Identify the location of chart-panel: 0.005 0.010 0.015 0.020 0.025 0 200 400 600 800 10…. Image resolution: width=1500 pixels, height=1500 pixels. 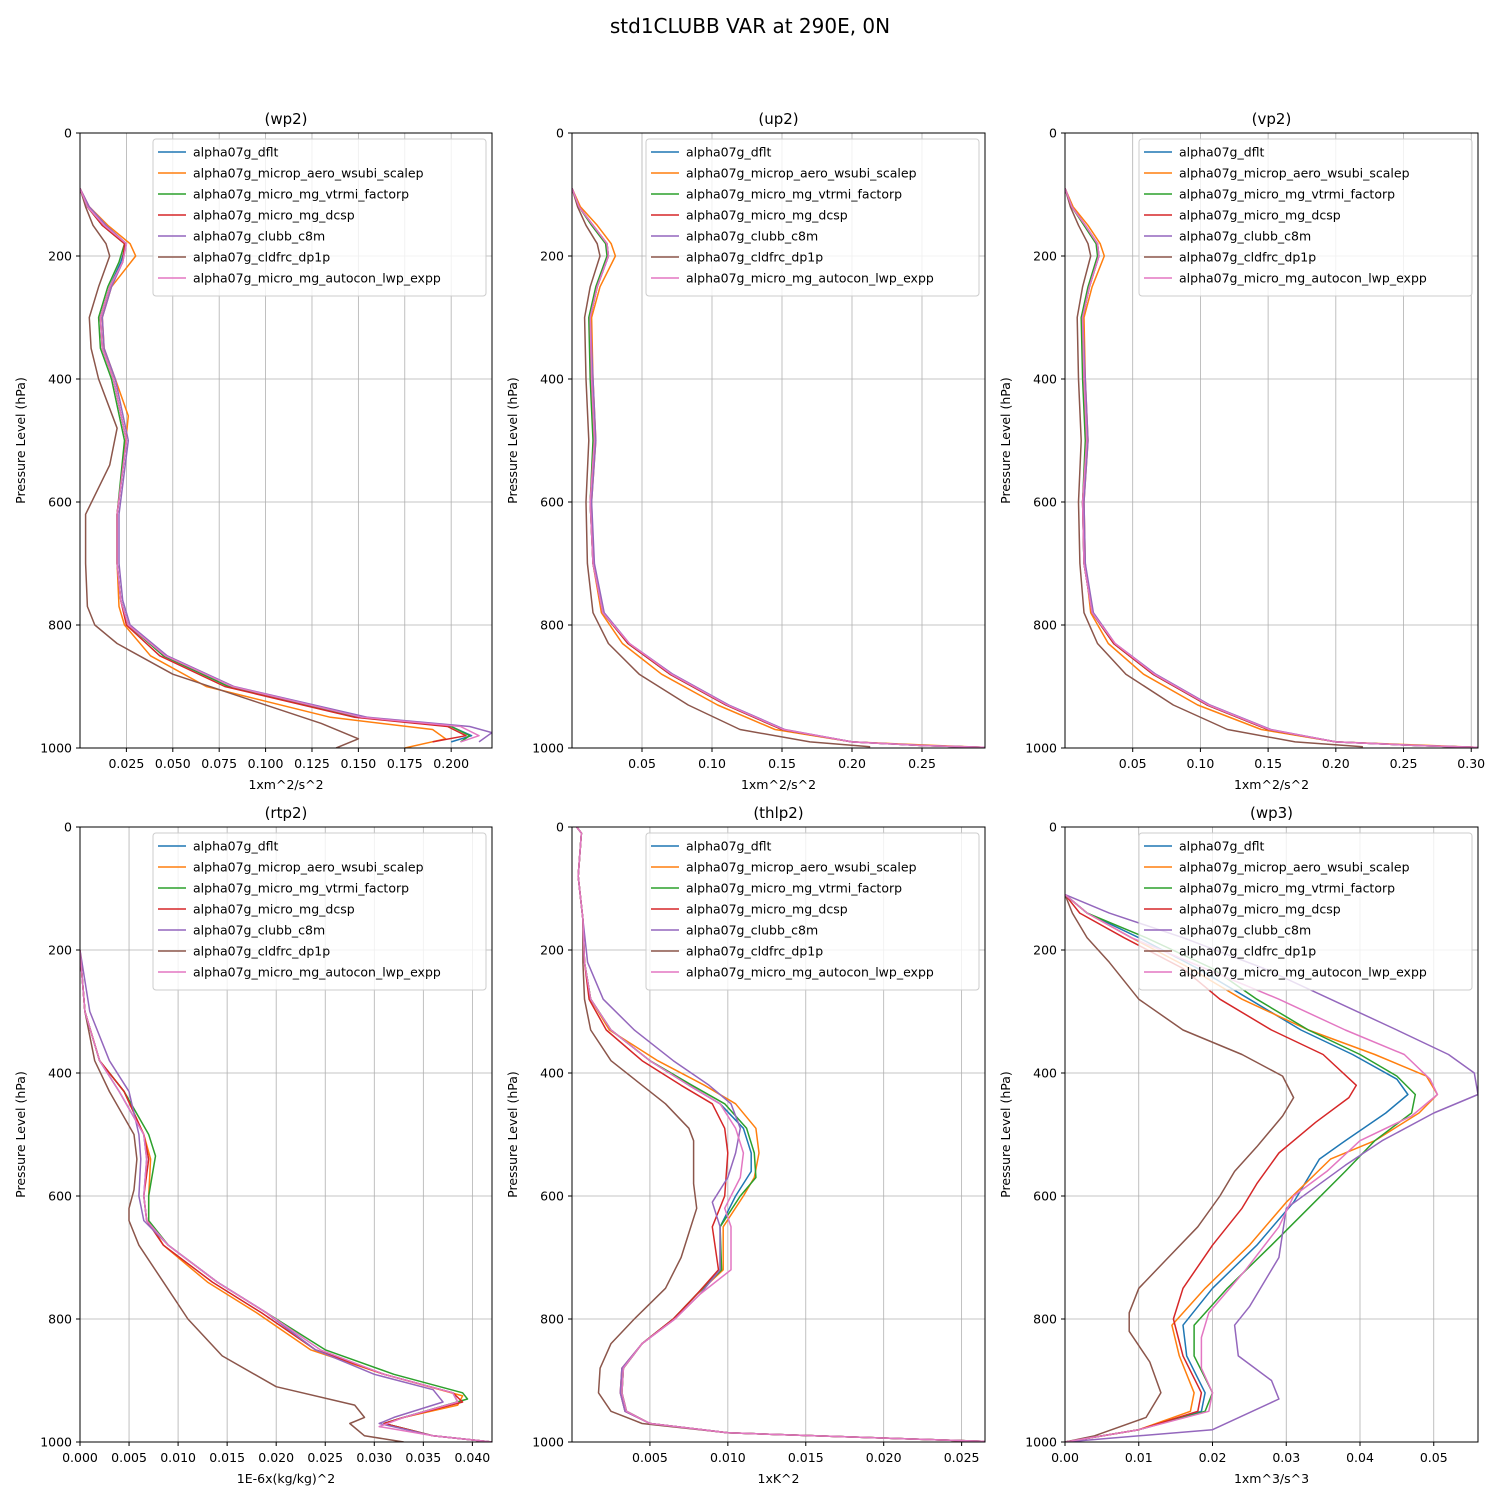
(745, 1145).